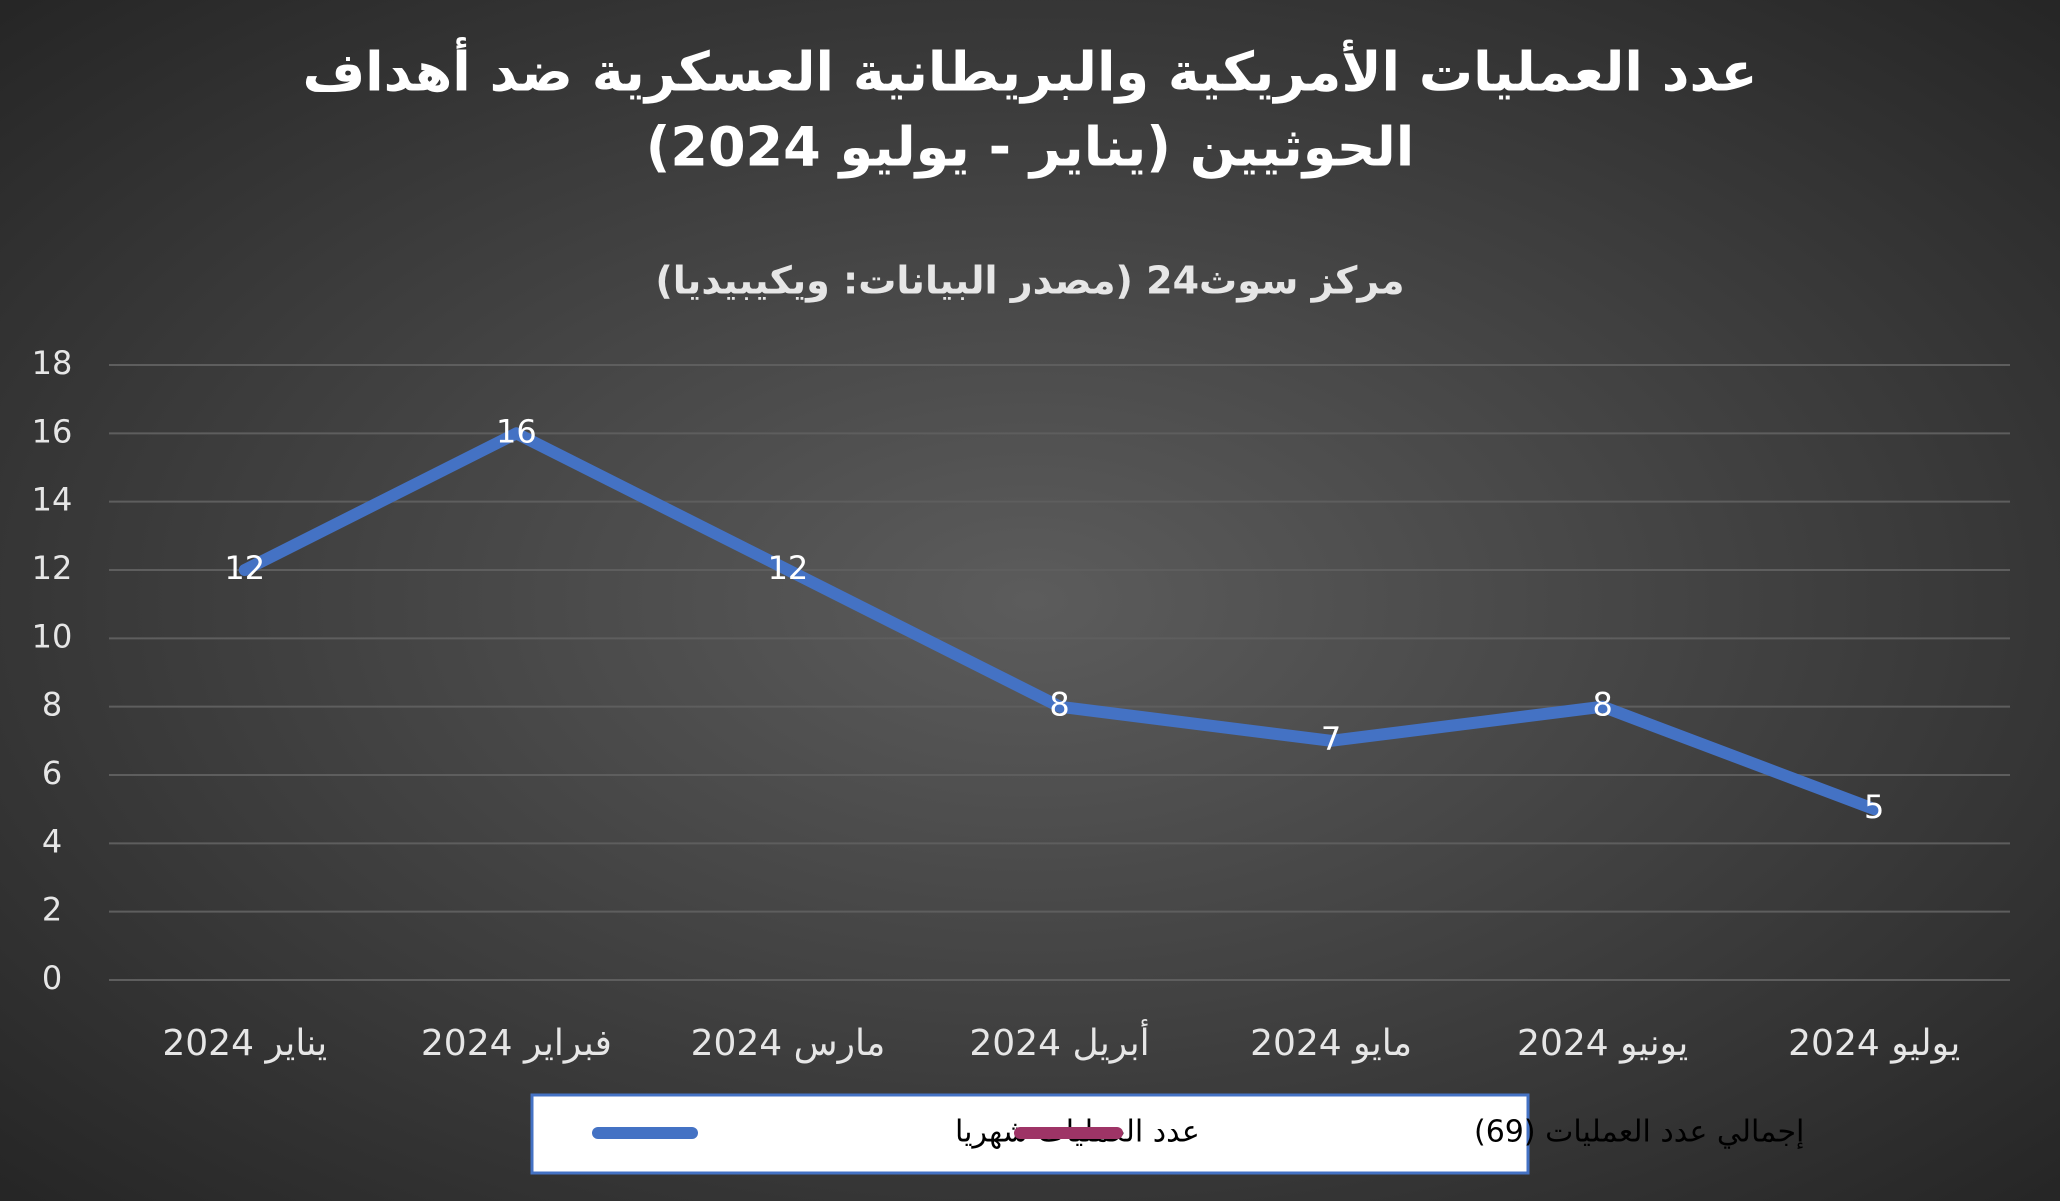  Describe the element at coordinates (1874, 1043) in the screenshot. I see `x-tick-label: يوليو 2024` at that location.